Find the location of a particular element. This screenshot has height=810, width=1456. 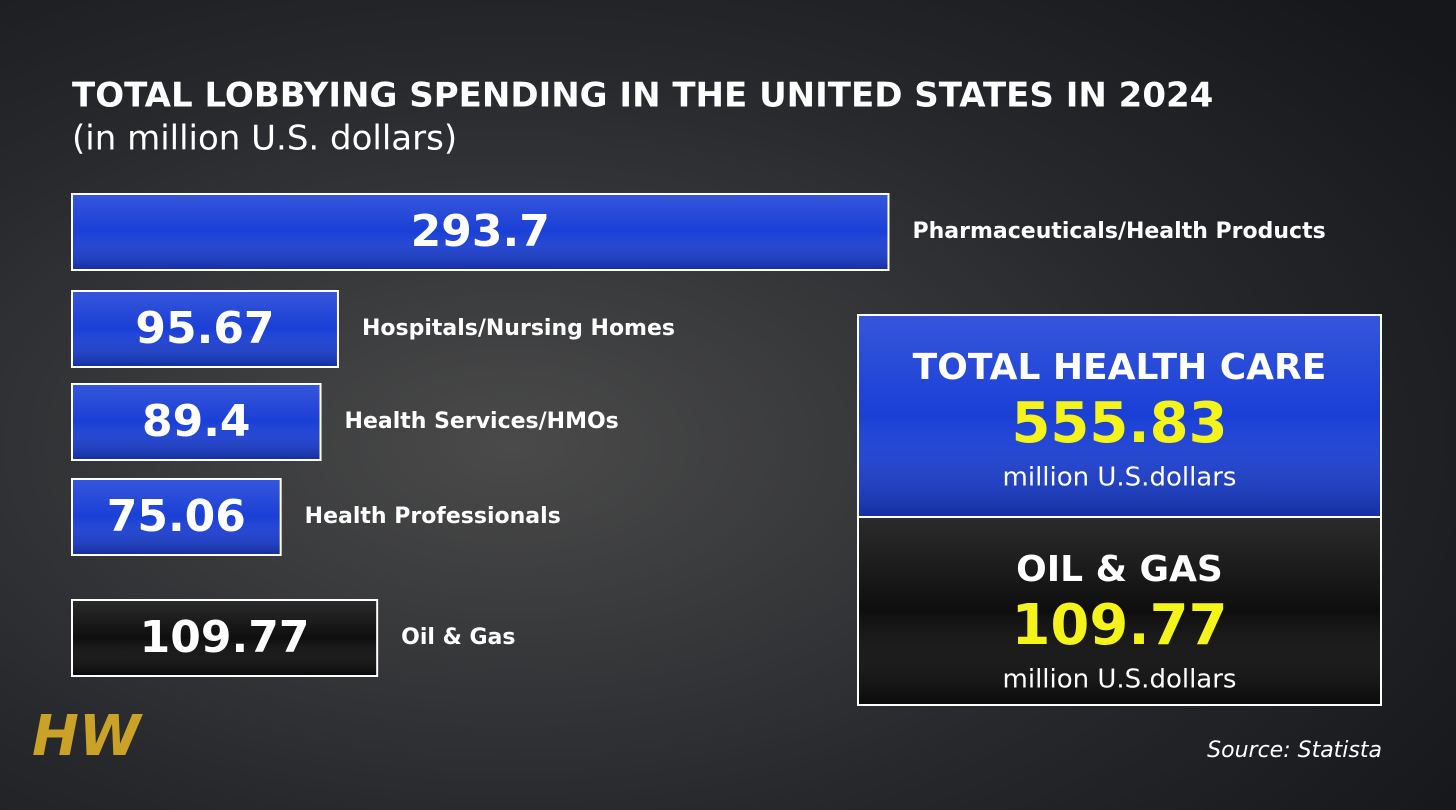

category-label: Health Services/HMOs is located at coordinates (482, 421).